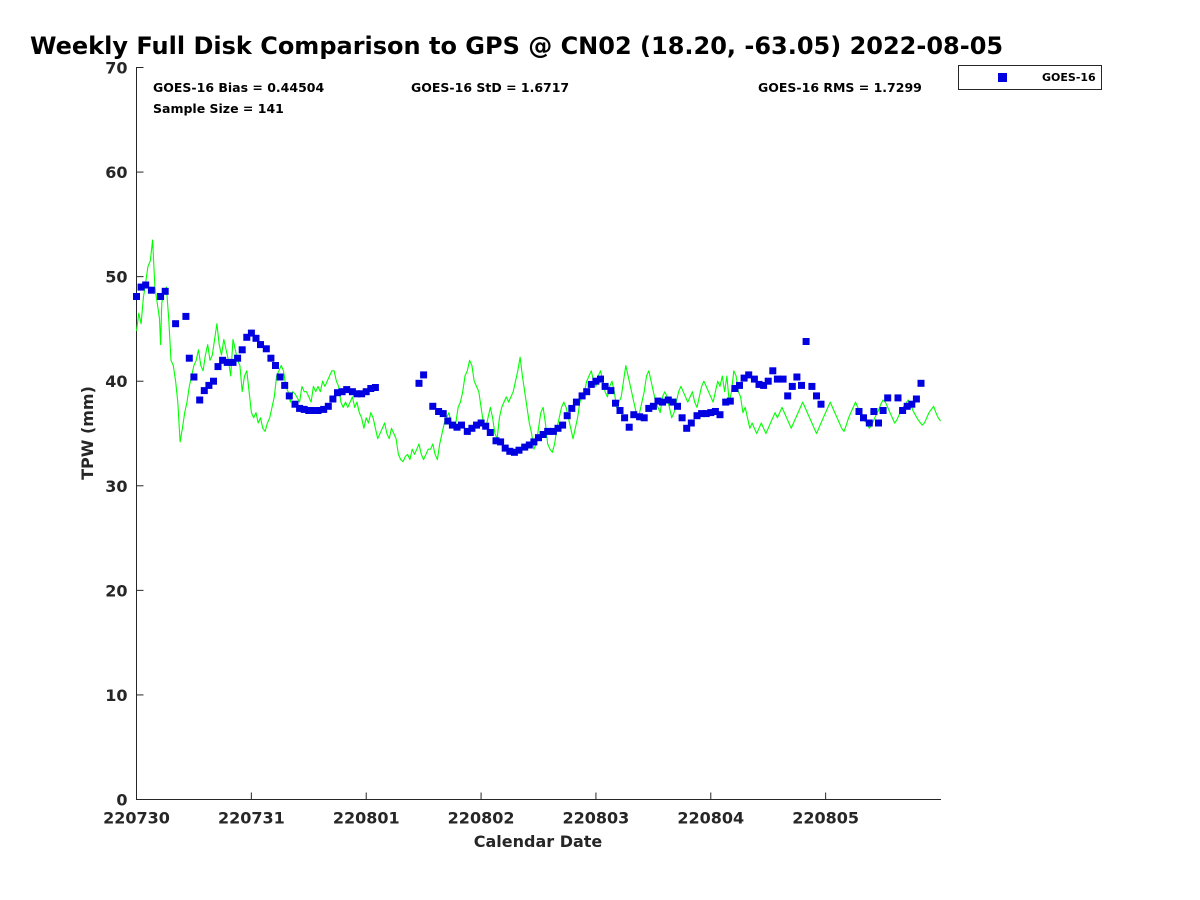  I want to click on x-tick-label: 220803, so click(596, 818).